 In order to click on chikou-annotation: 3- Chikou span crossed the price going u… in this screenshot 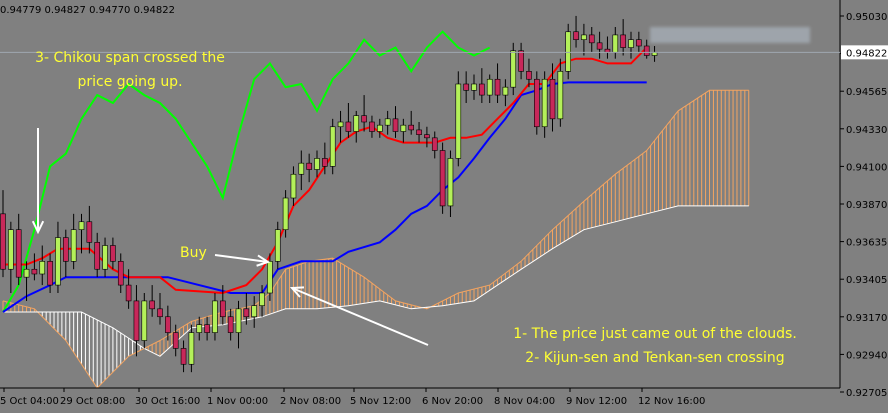, I will do `click(130, 70)`.